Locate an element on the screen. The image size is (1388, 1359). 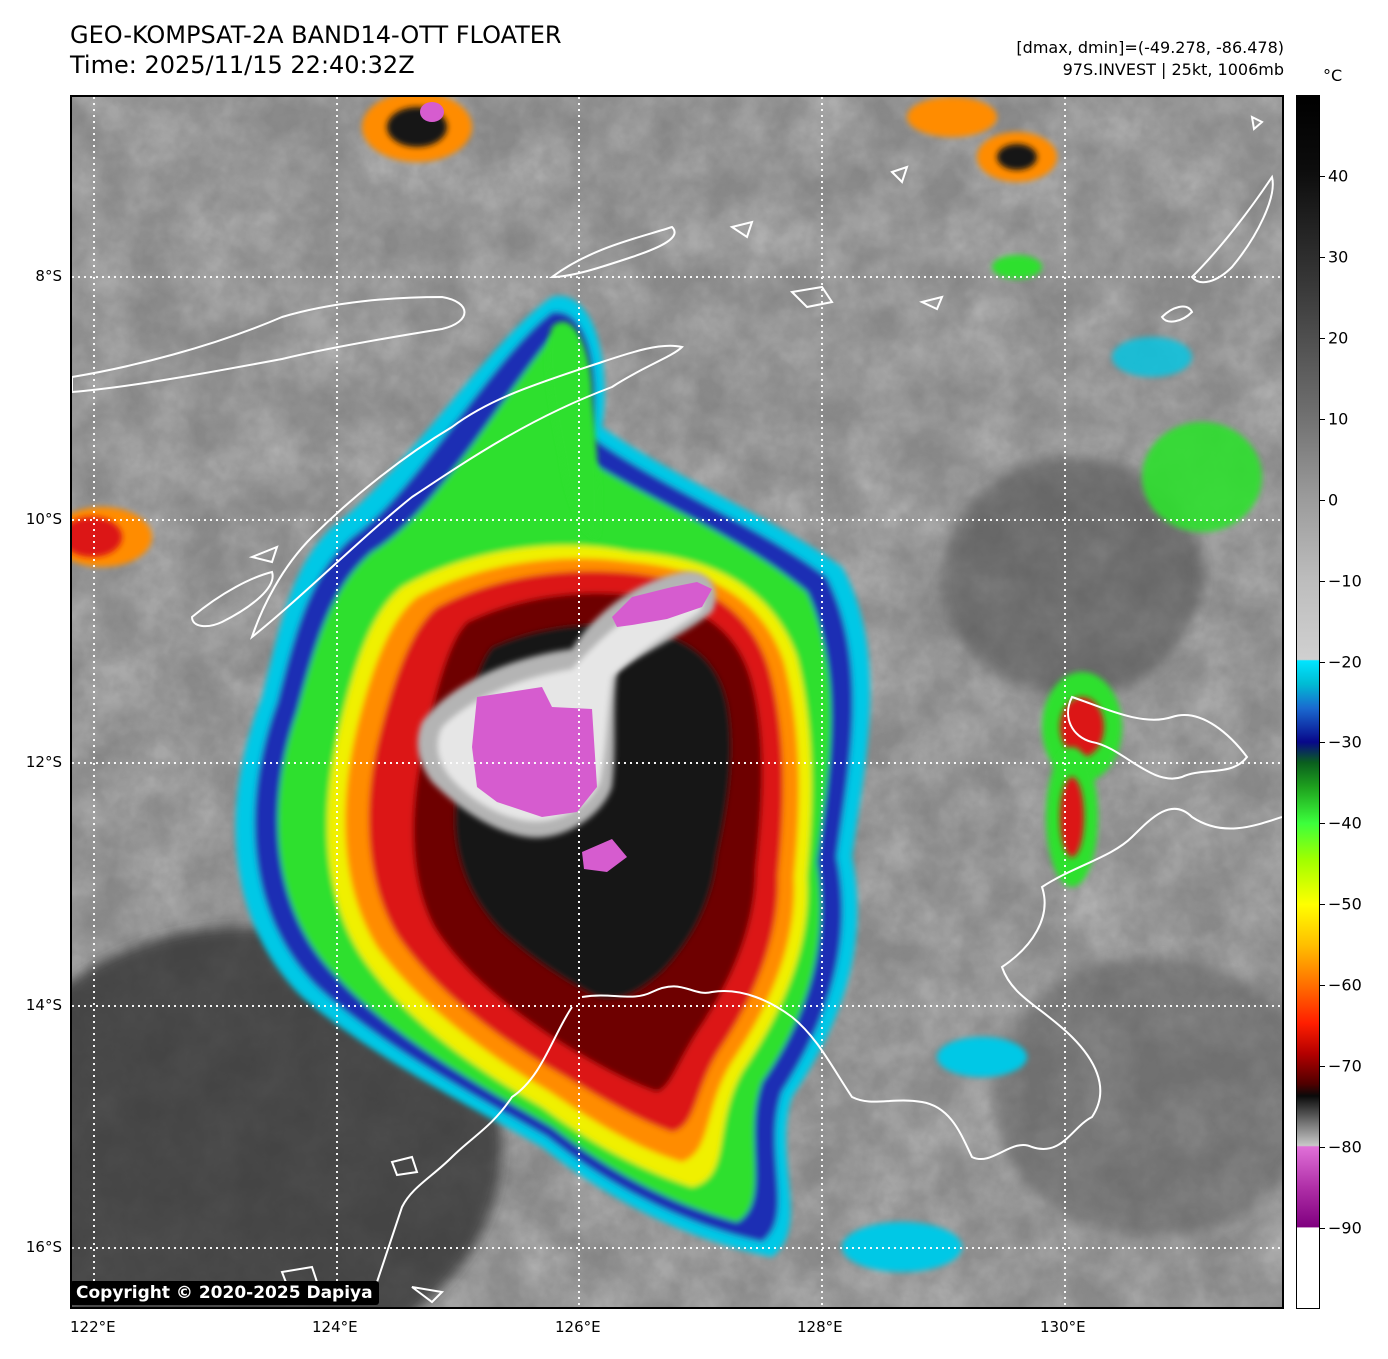
coastline-australia-north is located at coordinates (931, 983).